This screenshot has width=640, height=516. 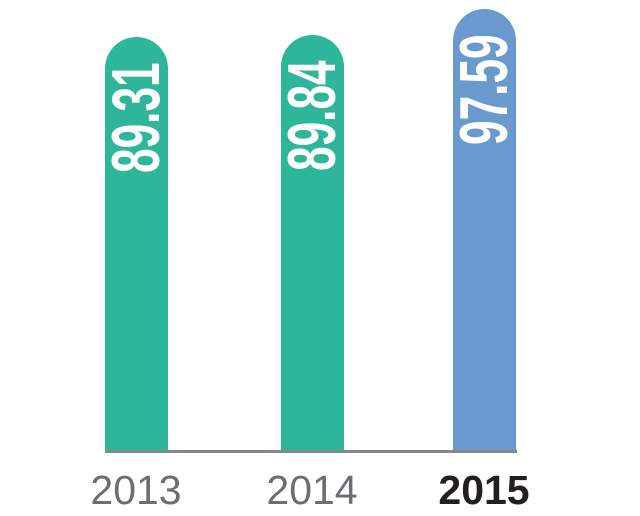 I want to click on bar-2015: 97.59, so click(x=484, y=229).